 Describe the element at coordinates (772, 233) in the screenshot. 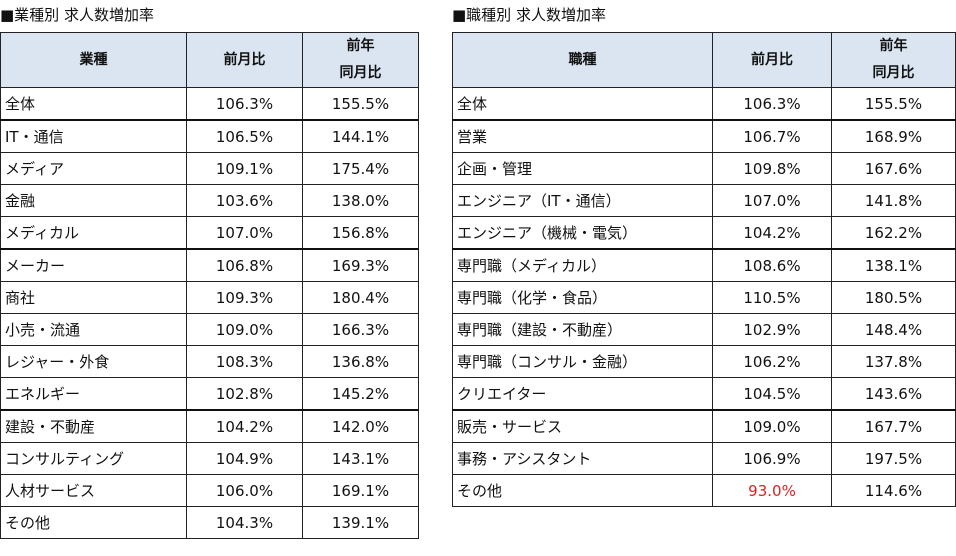

I see `row-mom: 104.2%` at that location.